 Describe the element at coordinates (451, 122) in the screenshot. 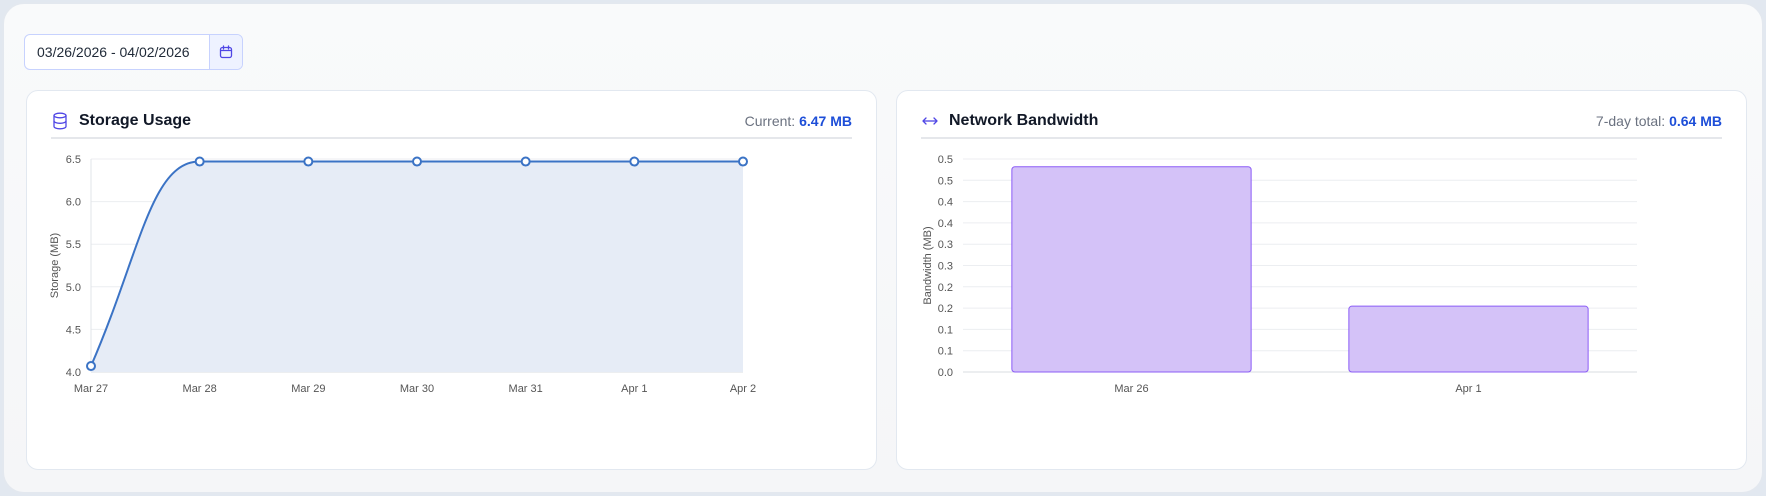

I see `storage-card-header: Storage Usage Current: 6.47 MB` at that location.